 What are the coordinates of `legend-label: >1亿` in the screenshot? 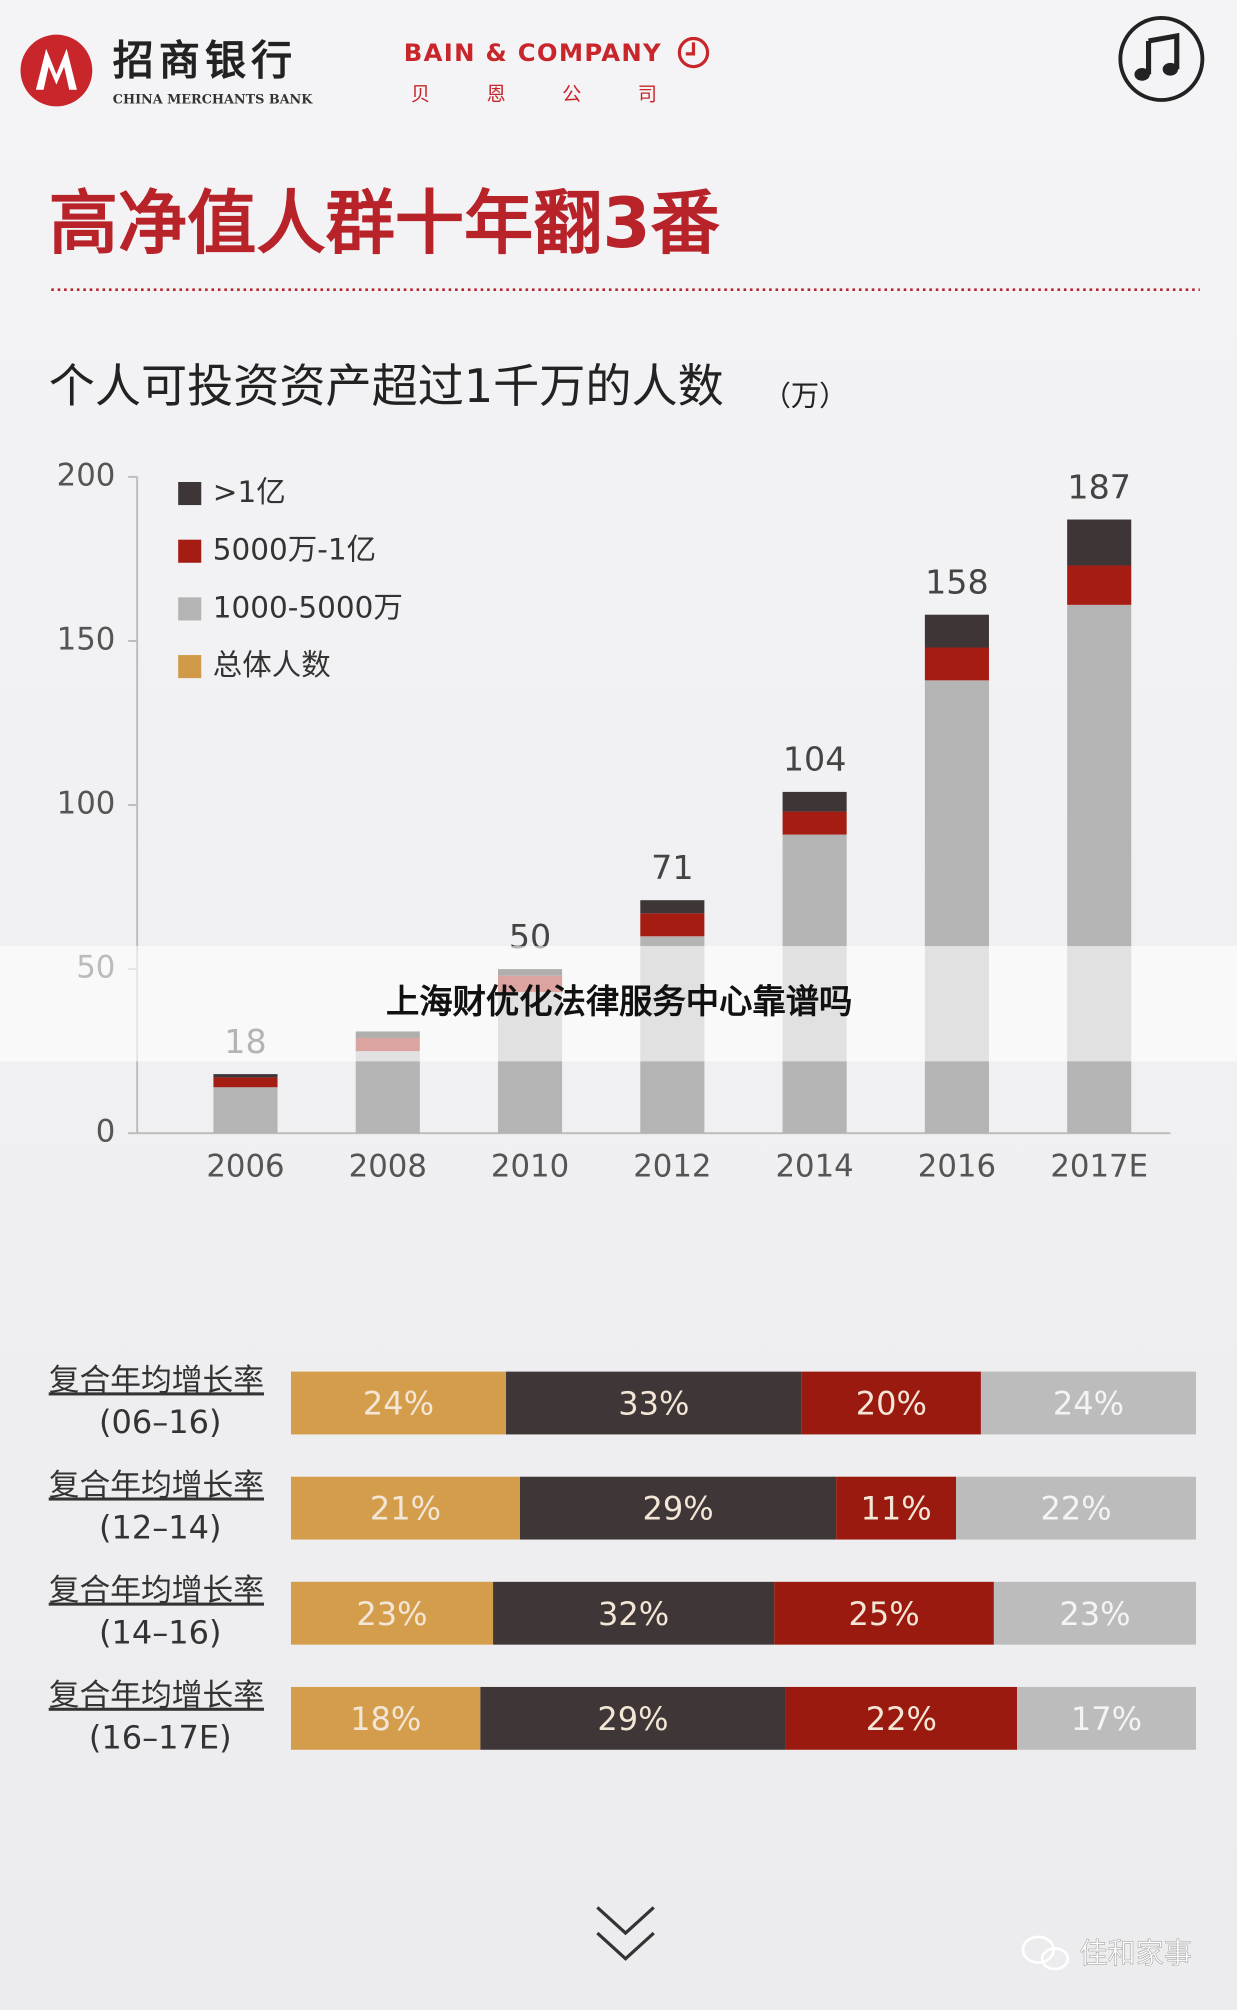 It's located at (249, 492).